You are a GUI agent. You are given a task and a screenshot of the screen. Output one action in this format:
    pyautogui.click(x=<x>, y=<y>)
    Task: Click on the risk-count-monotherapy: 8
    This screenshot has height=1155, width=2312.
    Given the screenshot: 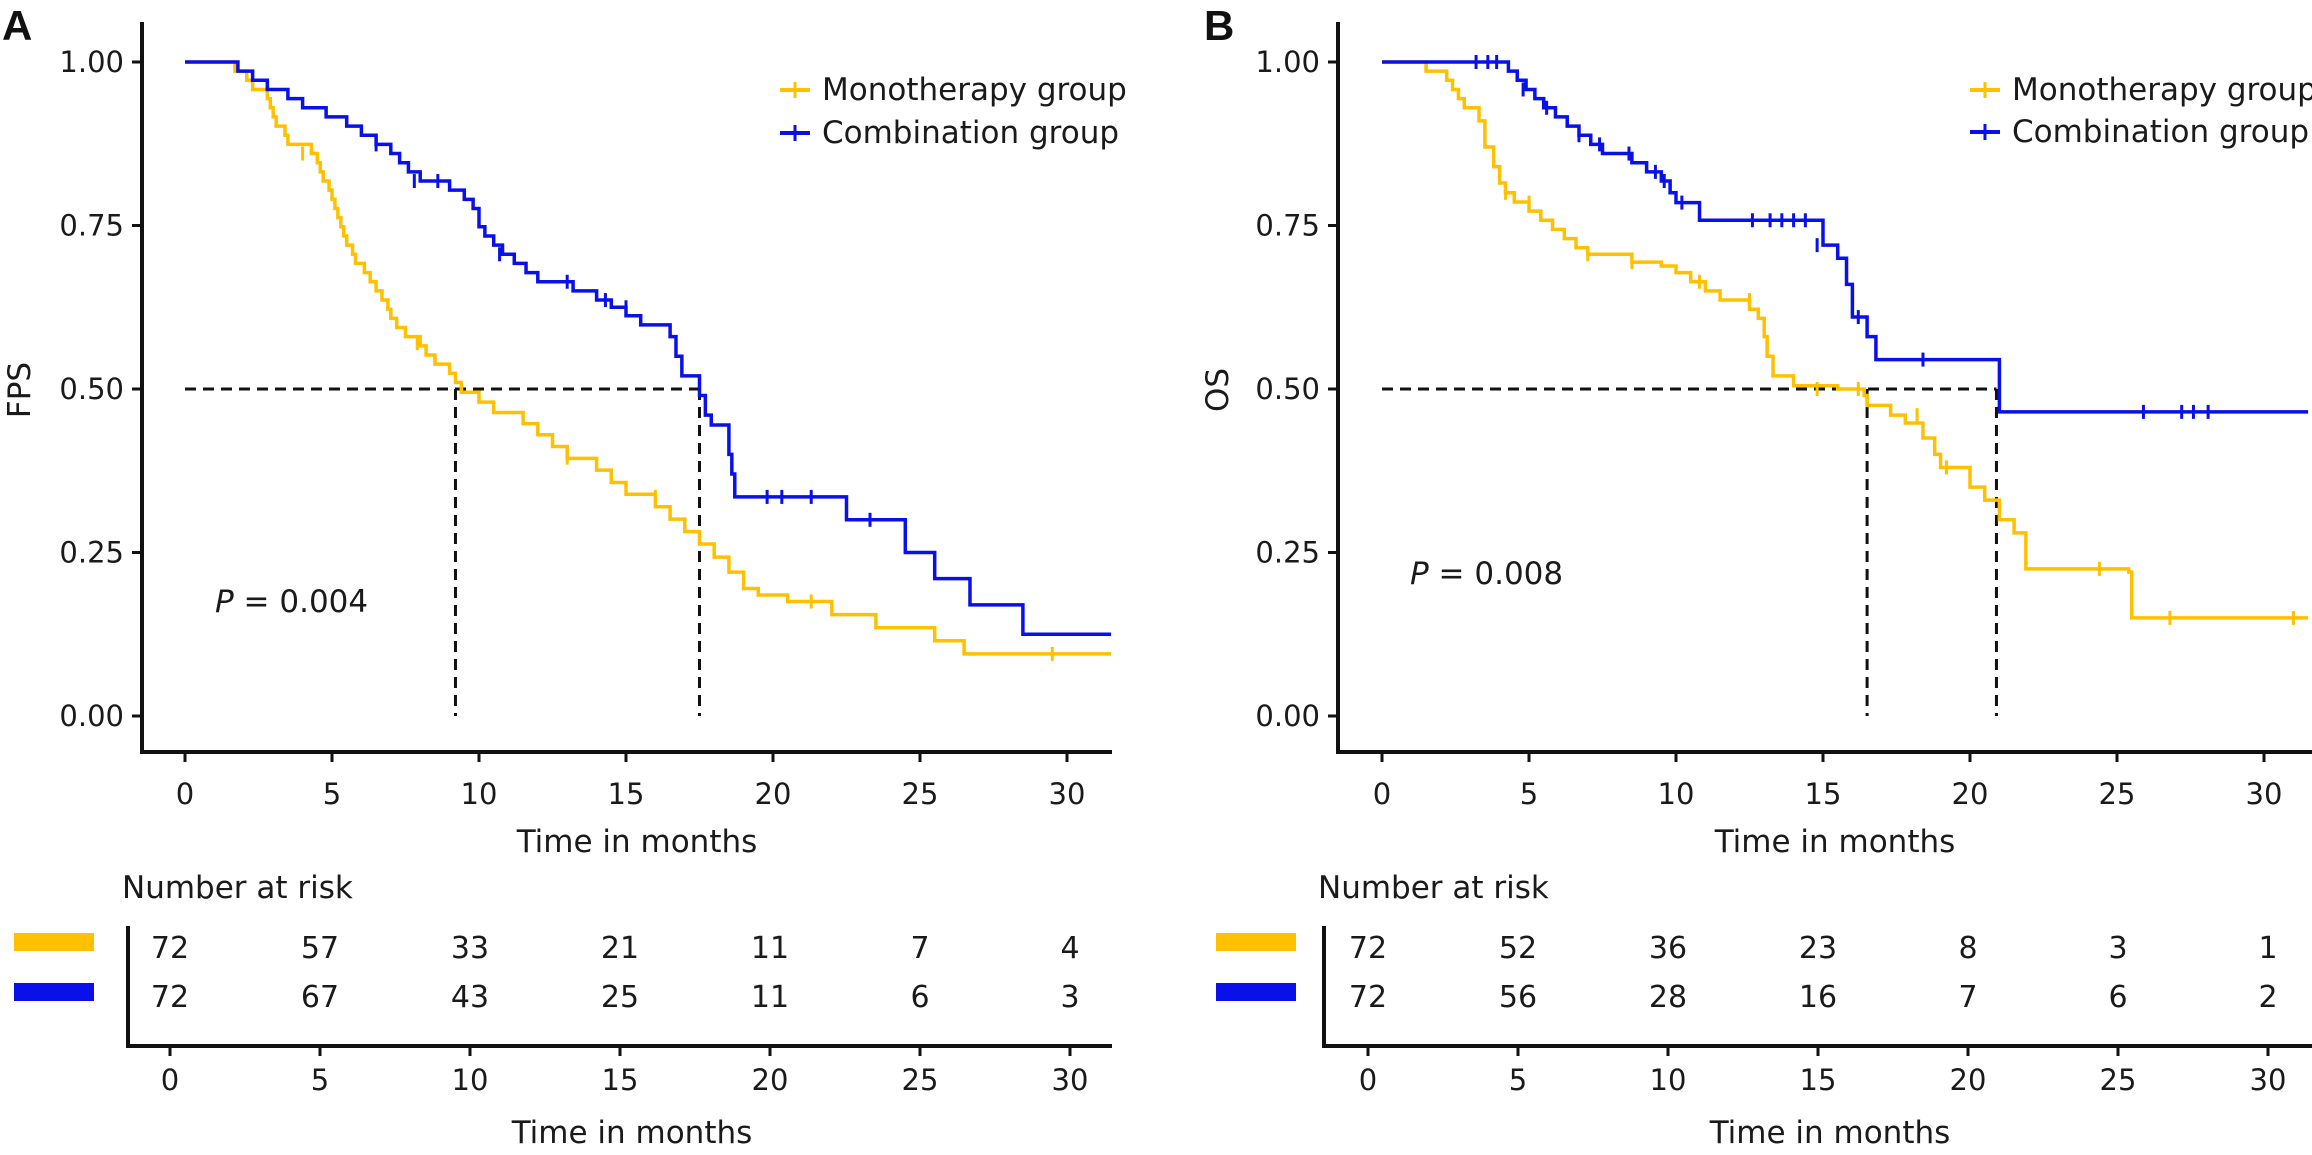 What is the action you would take?
    pyautogui.click(x=1967, y=948)
    